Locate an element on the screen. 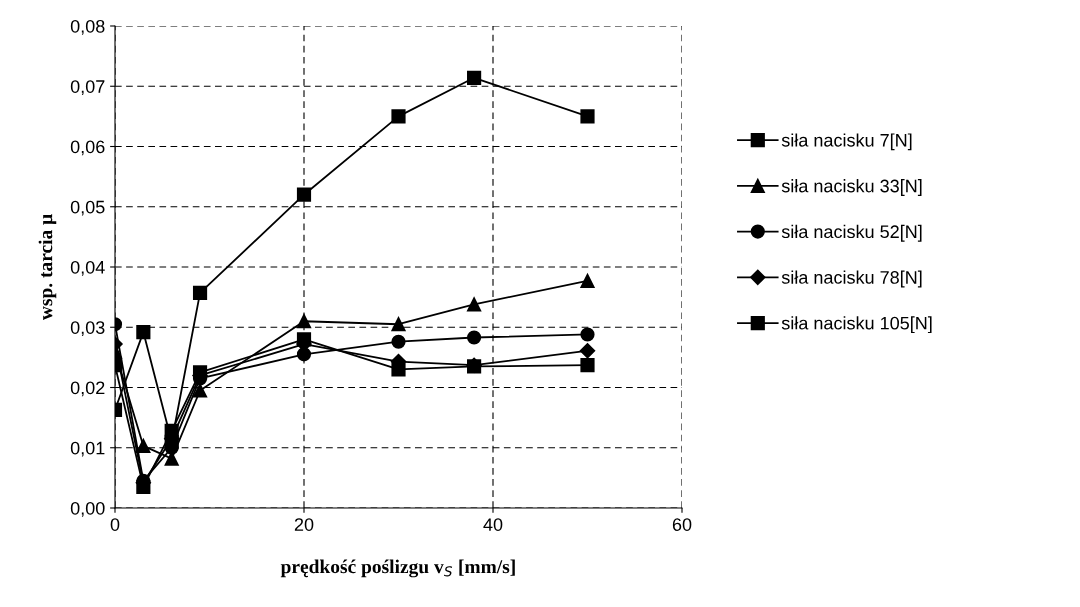 This screenshot has width=1080, height=607. y-axis-title: wsp. tarcia μ is located at coordinates (47, 267).